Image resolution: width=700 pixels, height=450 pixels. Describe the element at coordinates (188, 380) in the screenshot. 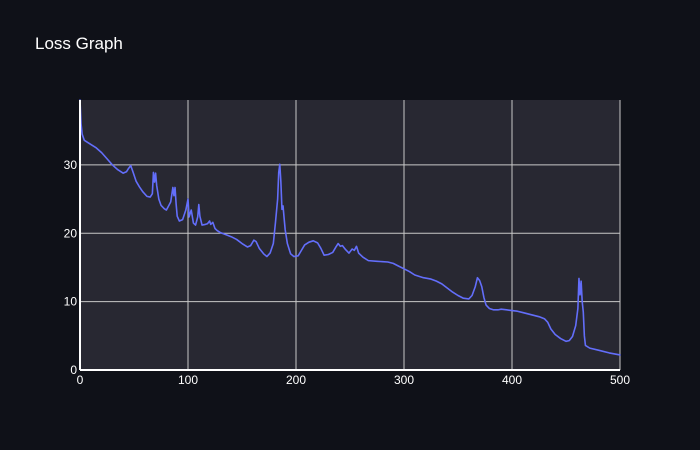

I see `x-tick-label: 100` at that location.